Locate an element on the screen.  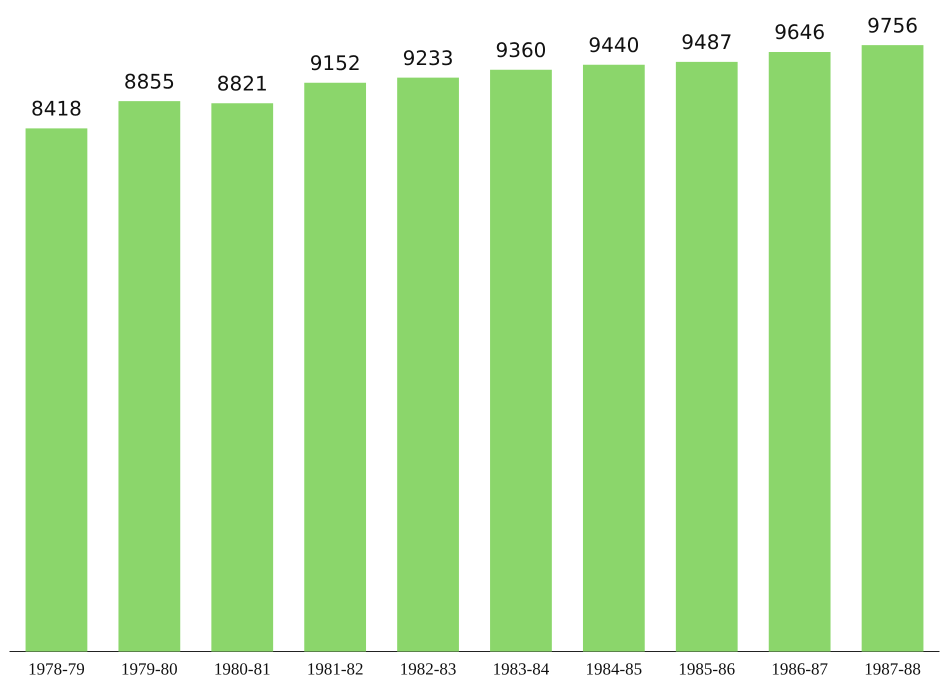
x-tick-label: 1979-80 is located at coordinates (149, 668).